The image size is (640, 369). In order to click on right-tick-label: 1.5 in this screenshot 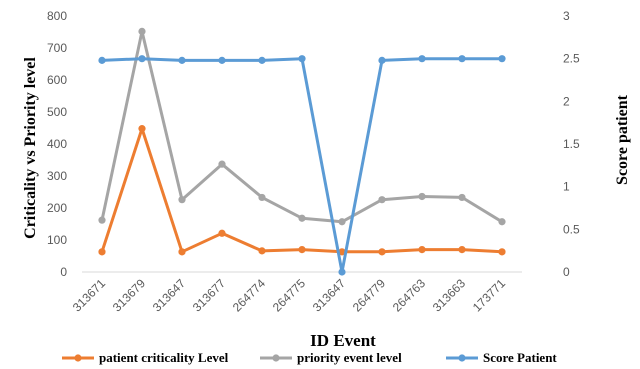, I will do `click(571, 144)`.